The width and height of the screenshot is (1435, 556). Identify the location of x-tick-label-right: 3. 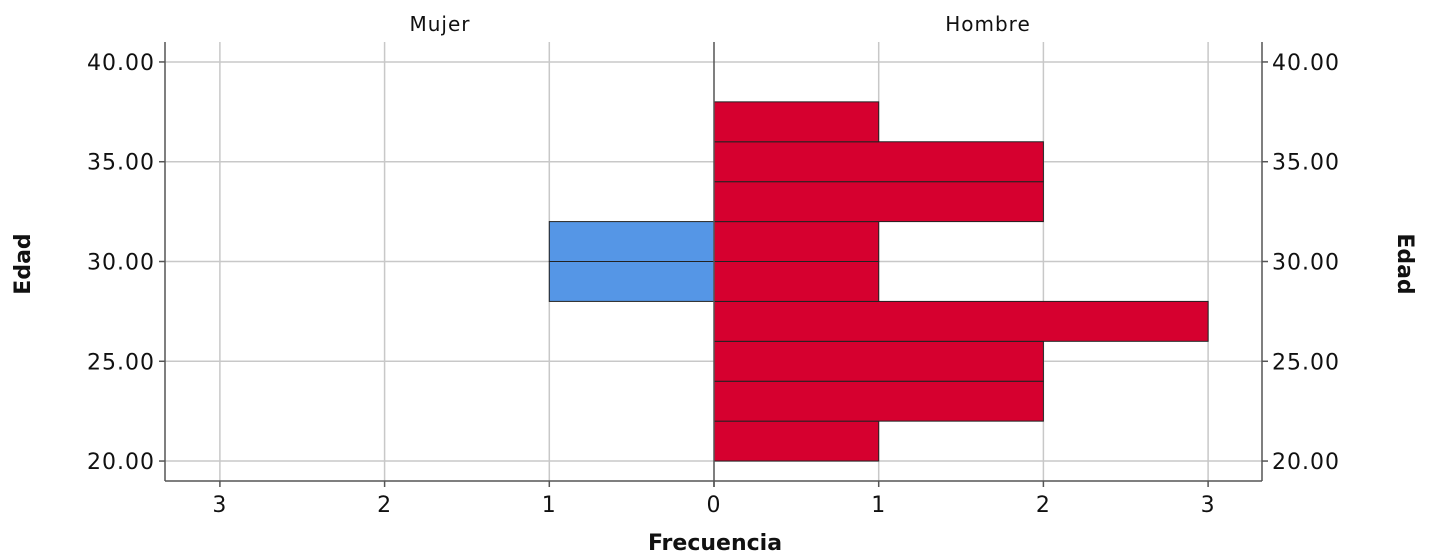
(1208, 505).